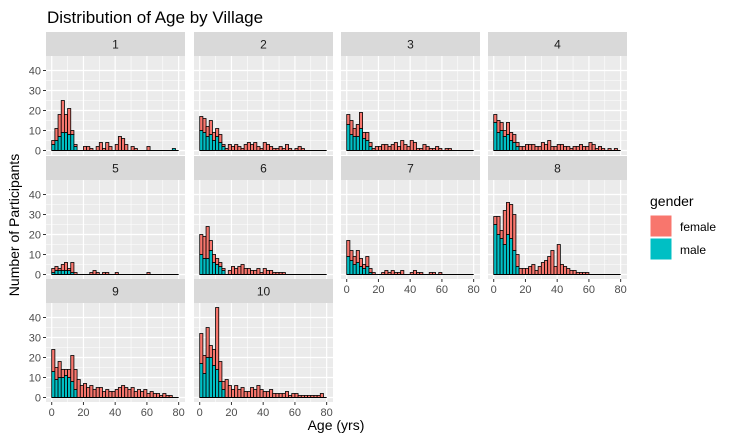  Describe the element at coordinates (589, 290) in the screenshot. I see `x-tick-label: 60` at that location.